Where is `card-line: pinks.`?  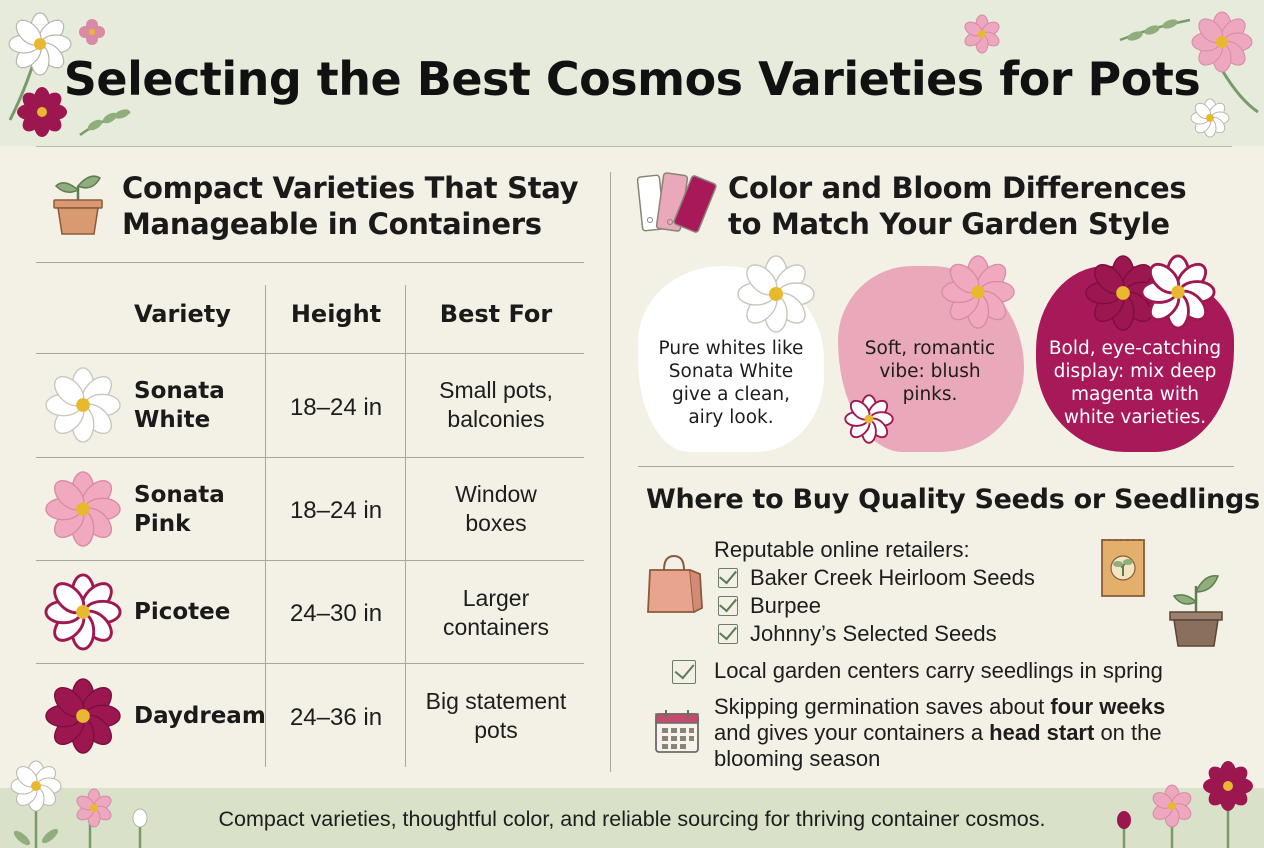 card-line: pinks. is located at coordinates (930, 394).